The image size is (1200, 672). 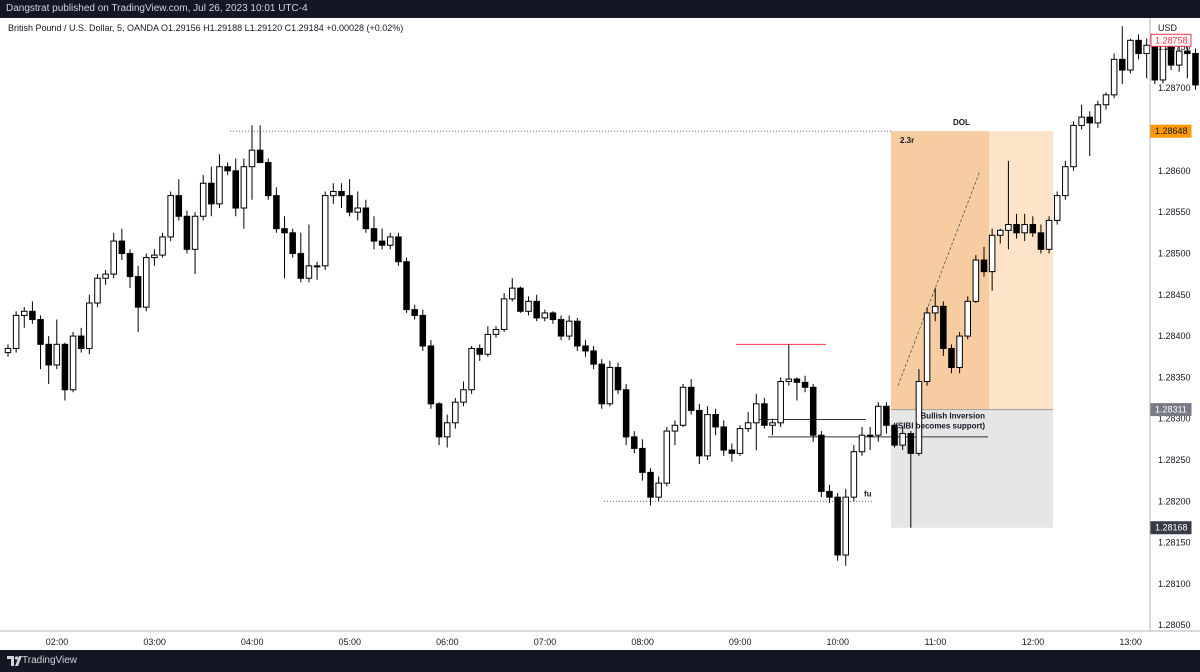 I want to click on footer-bar: TradingView, so click(x=600, y=661).